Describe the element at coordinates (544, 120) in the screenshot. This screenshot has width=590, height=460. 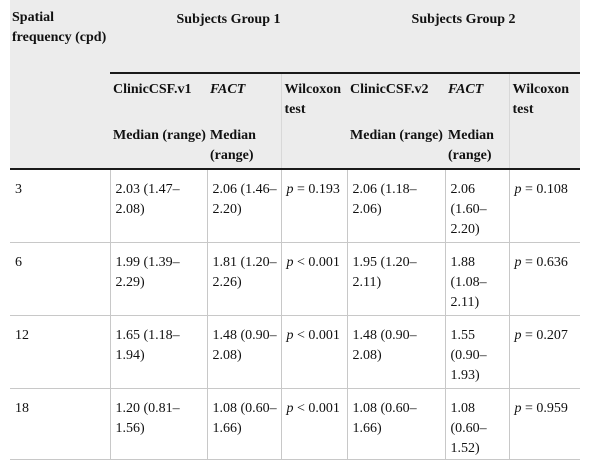
I see `header-wilcoxon-2: Wilcoxon test` at that location.